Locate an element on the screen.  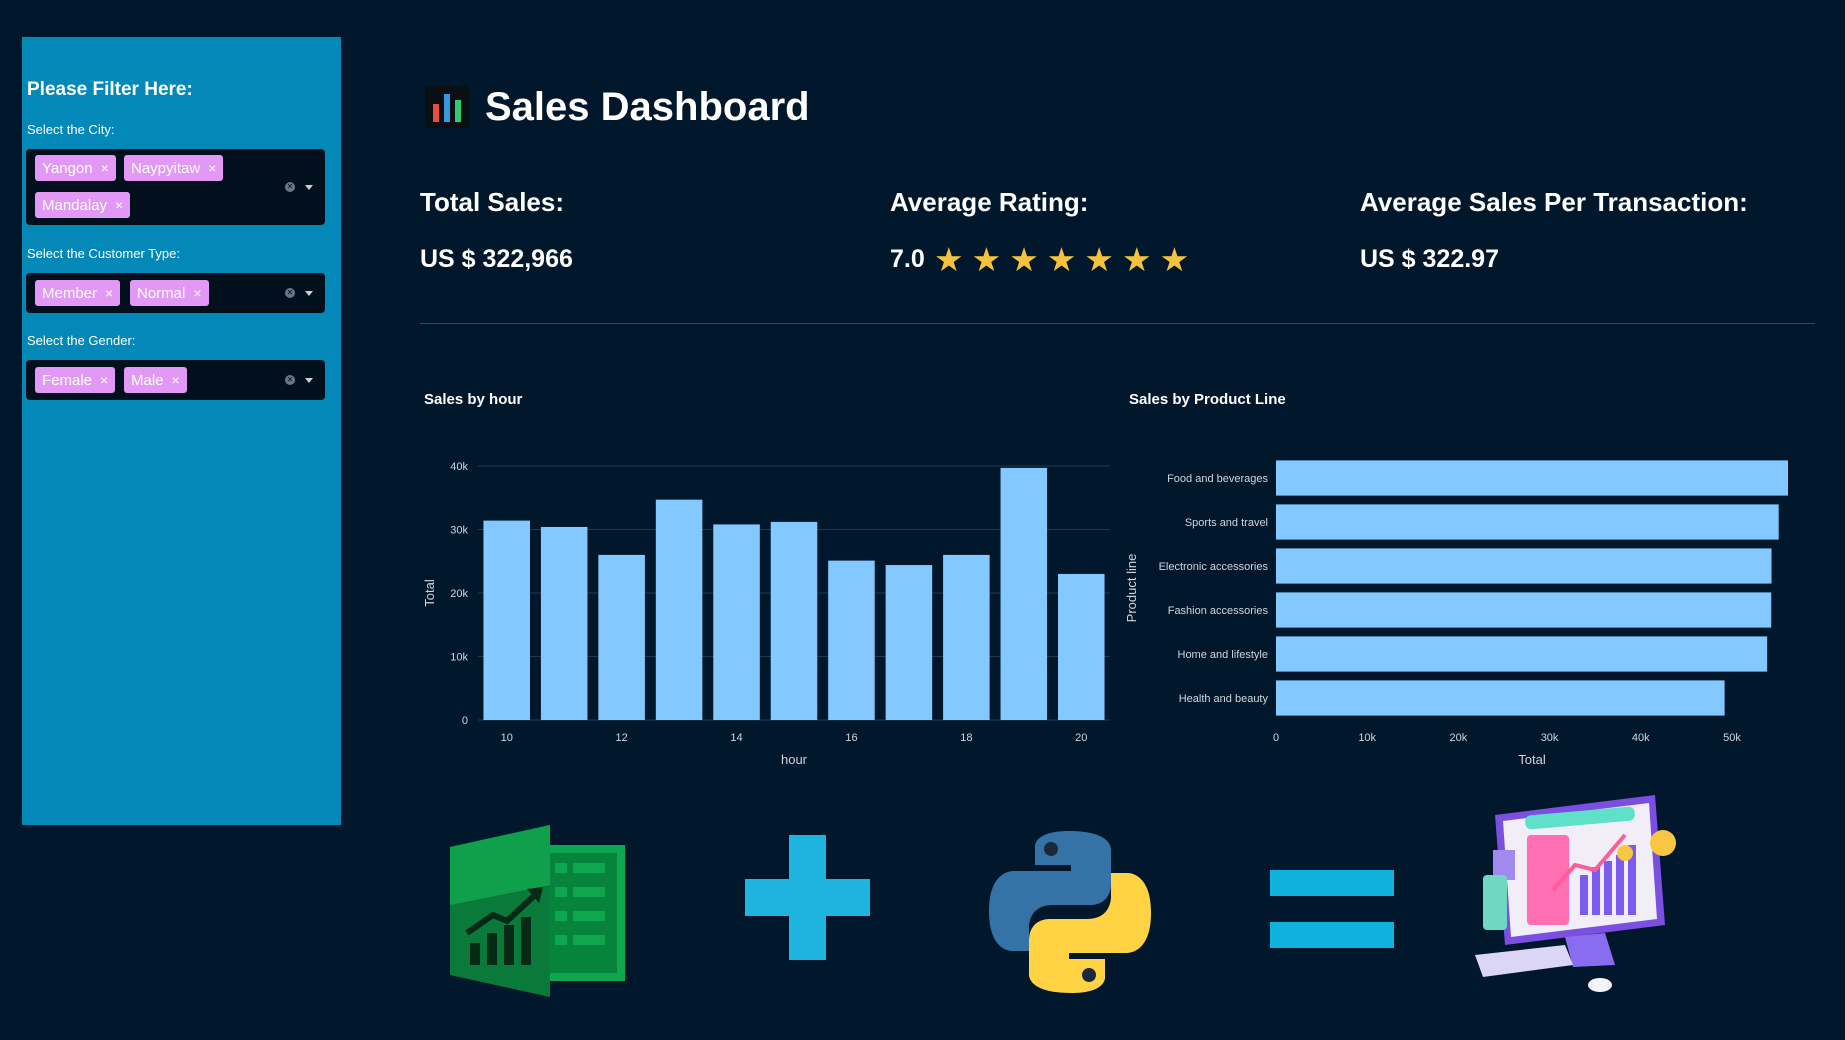
customer-type-tag: Member × is located at coordinates (78, 293).